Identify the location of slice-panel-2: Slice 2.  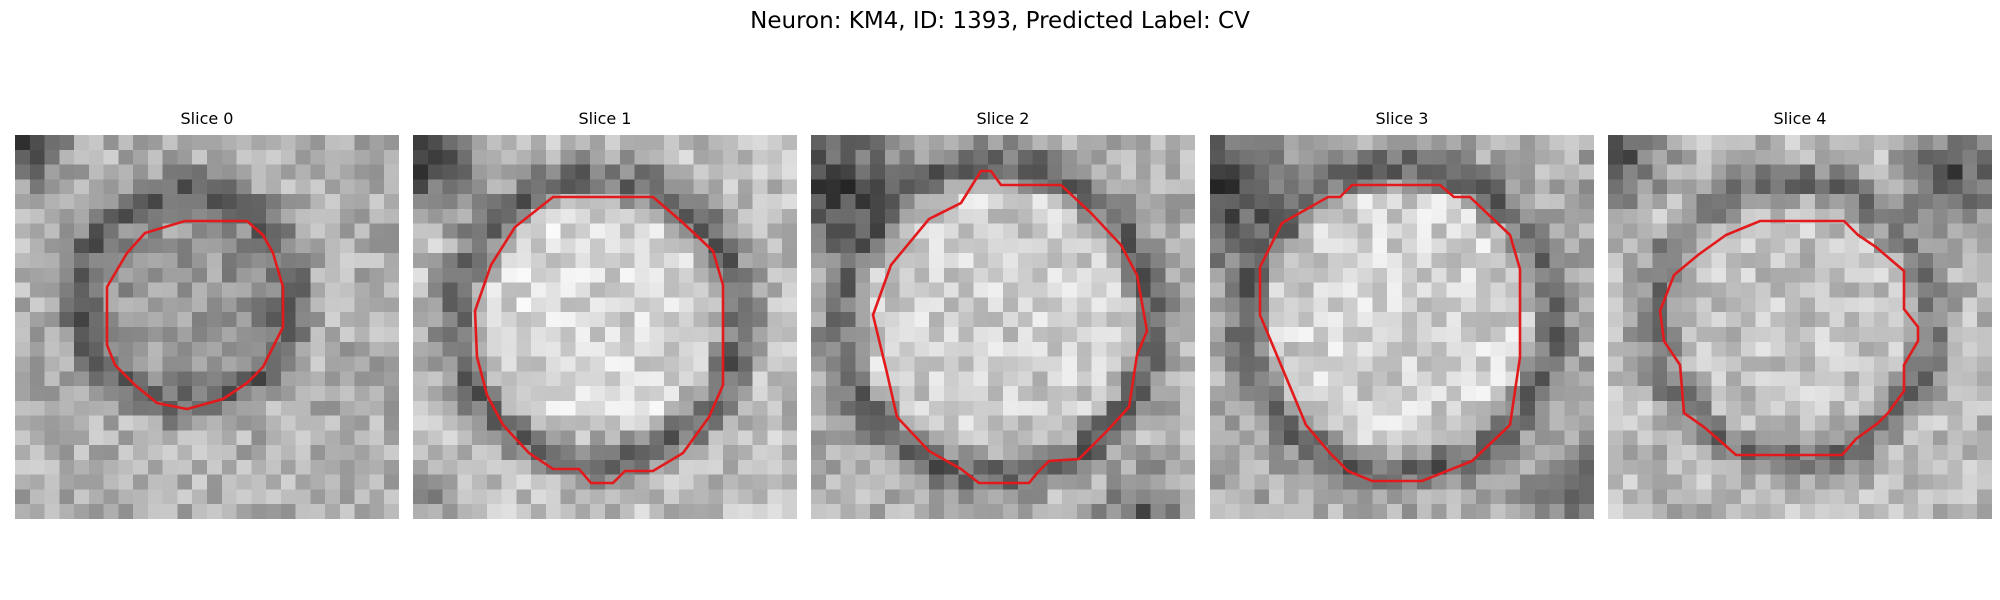
(1003, 313).